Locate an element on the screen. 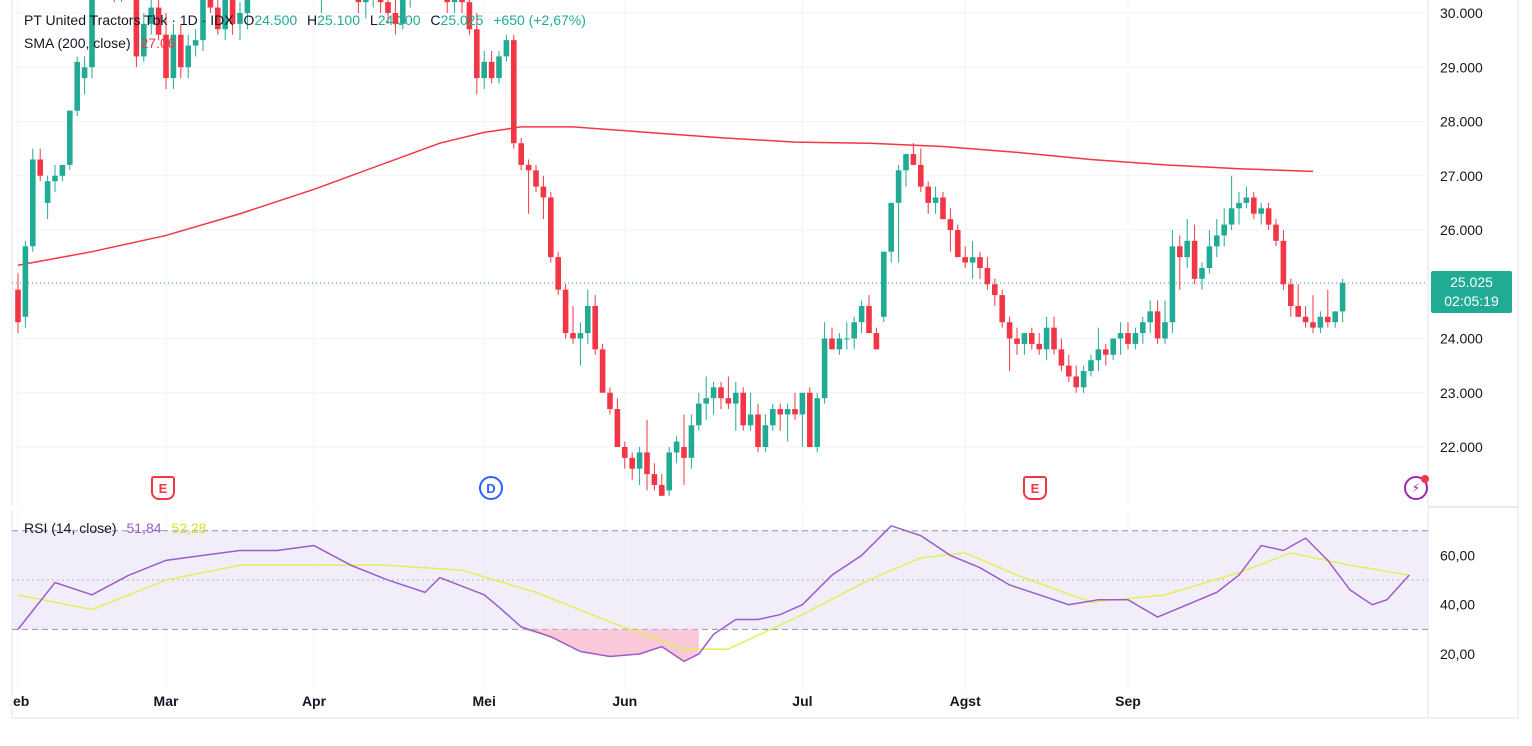  rsi-bands is located at coordinates (720, 580).